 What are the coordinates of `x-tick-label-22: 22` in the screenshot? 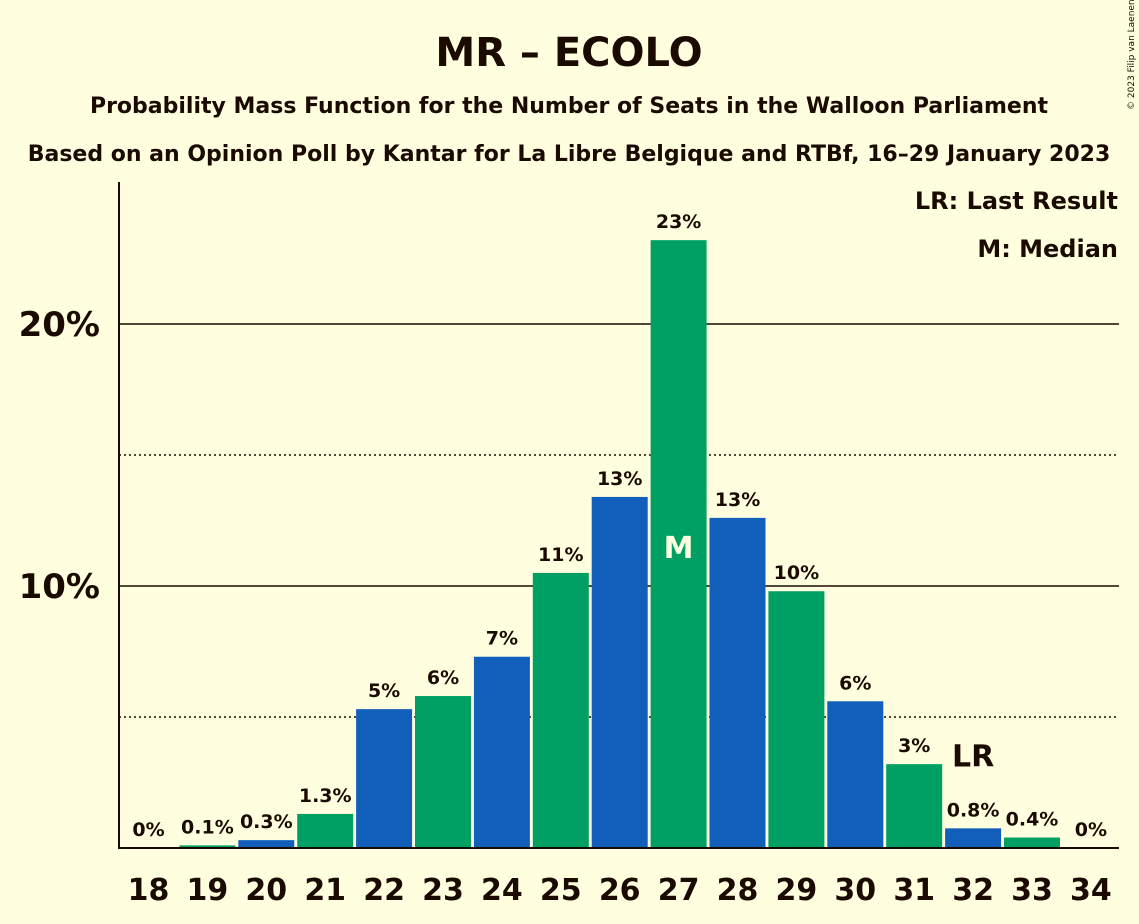 It's located at (384, 890).